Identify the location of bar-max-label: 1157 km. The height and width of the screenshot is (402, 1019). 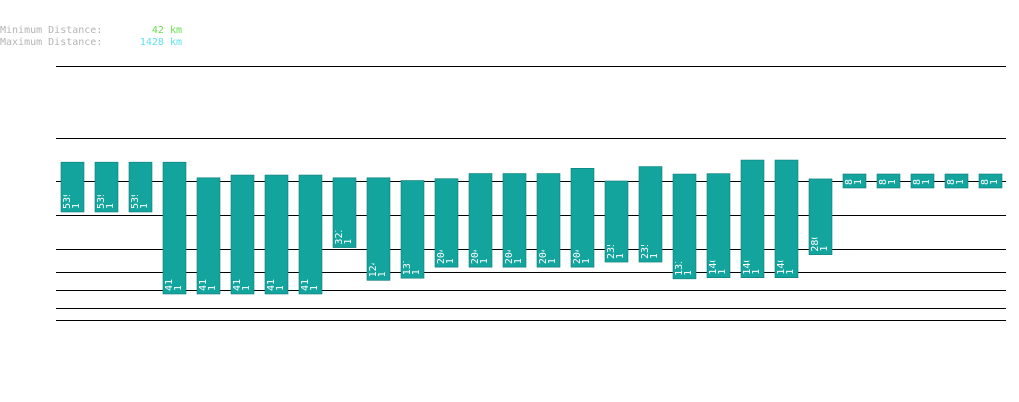
(688, 255).